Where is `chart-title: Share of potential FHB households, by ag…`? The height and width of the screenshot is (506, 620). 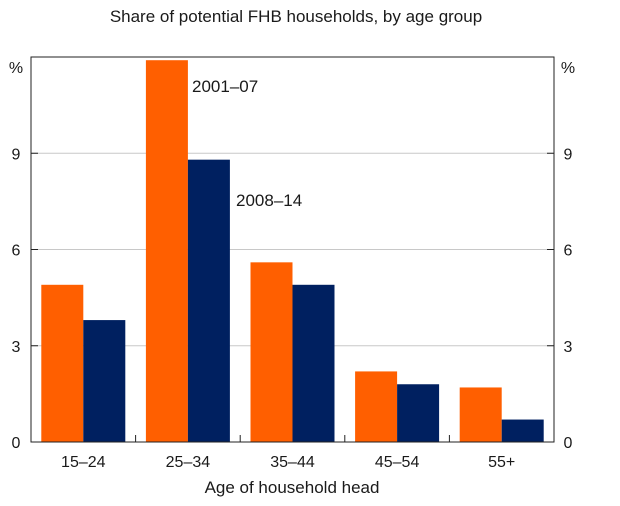
chart-title: Share of potential FHB households, by ag… is located at coordinates (296, 16).